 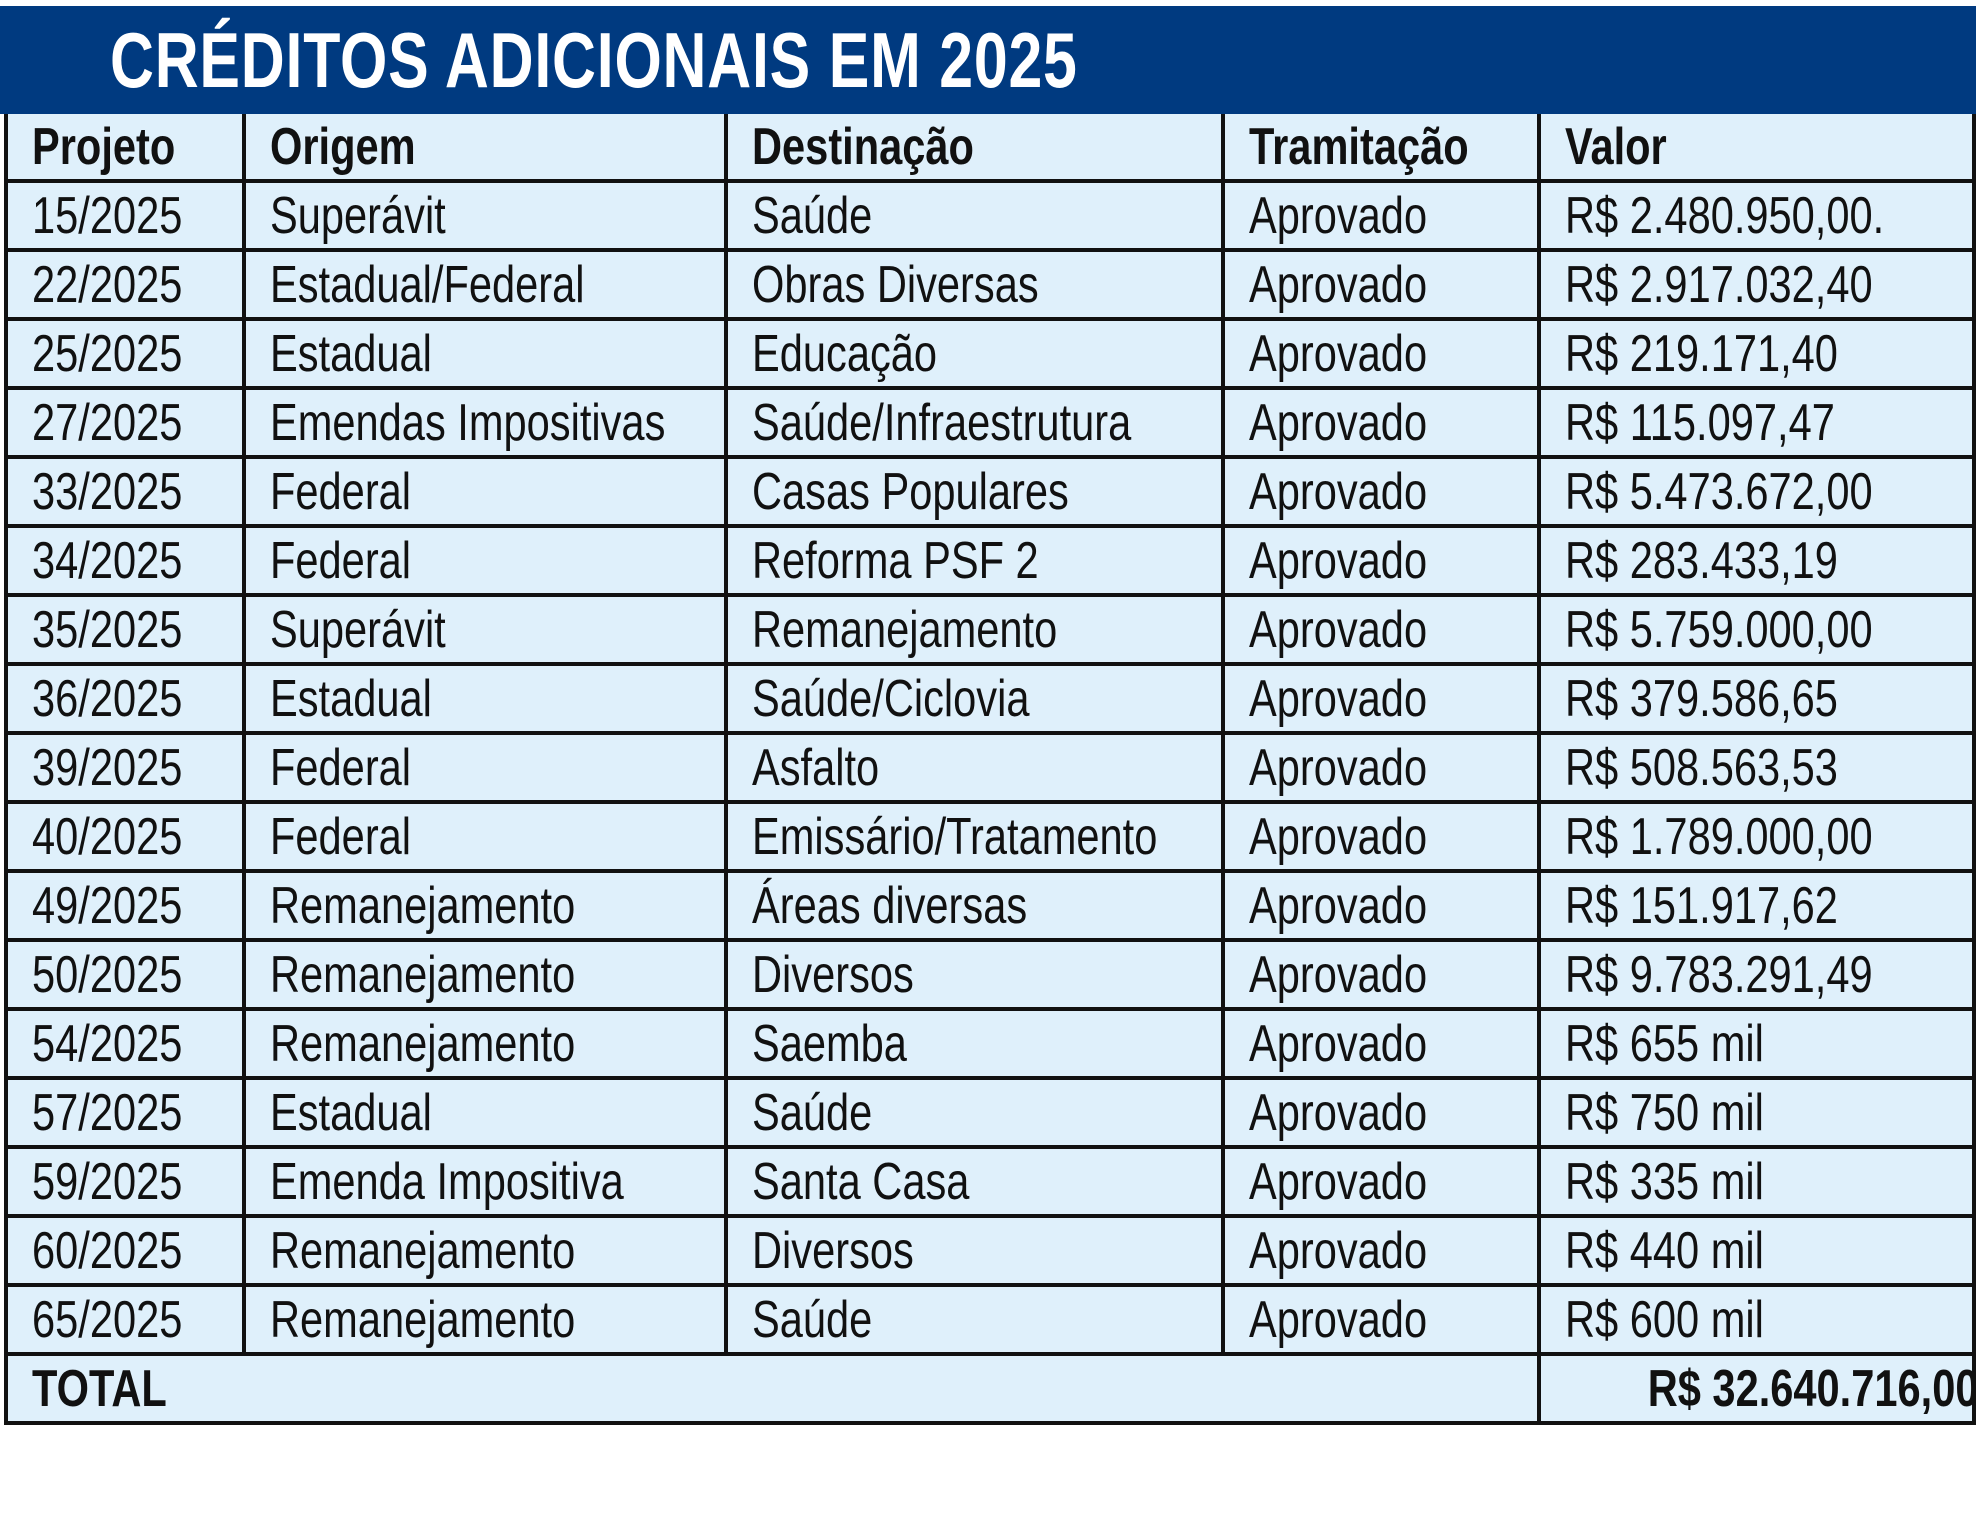 I want to click on cell-text: Saúde/Infraestrutura, so click(x=942, y=422).